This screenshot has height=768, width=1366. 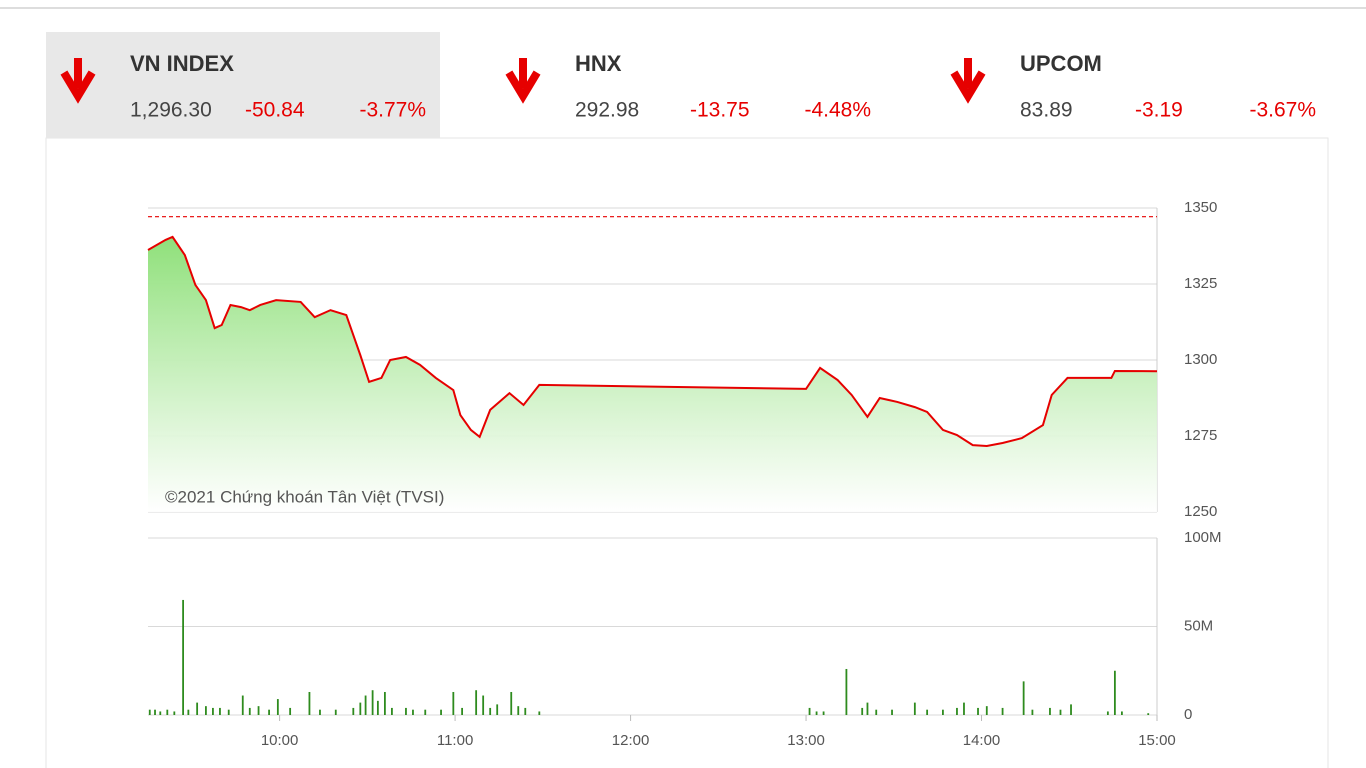 I want to click on y-tick-label: 1250, so click(x=1200, y=511).